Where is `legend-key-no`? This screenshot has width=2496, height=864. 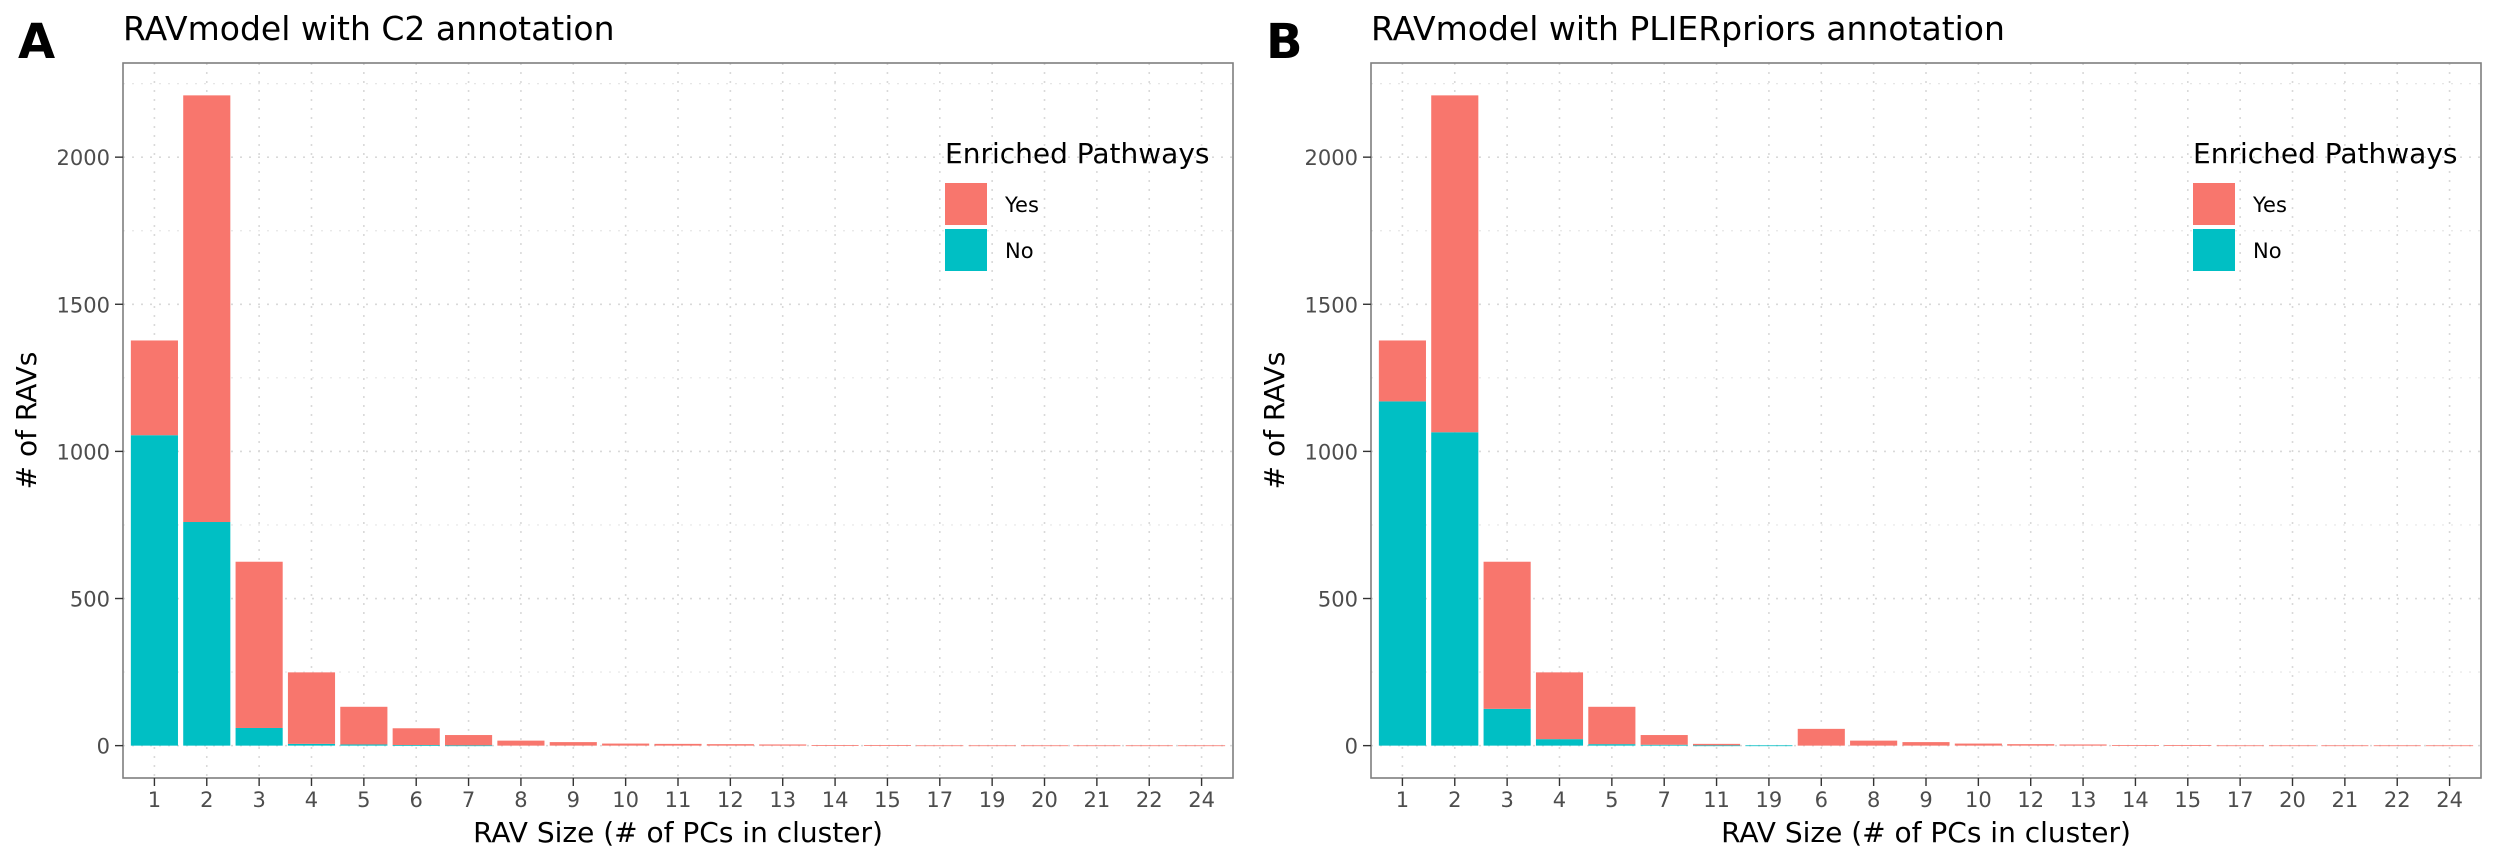 legend-key-no is located at coordinates (2214, 250).